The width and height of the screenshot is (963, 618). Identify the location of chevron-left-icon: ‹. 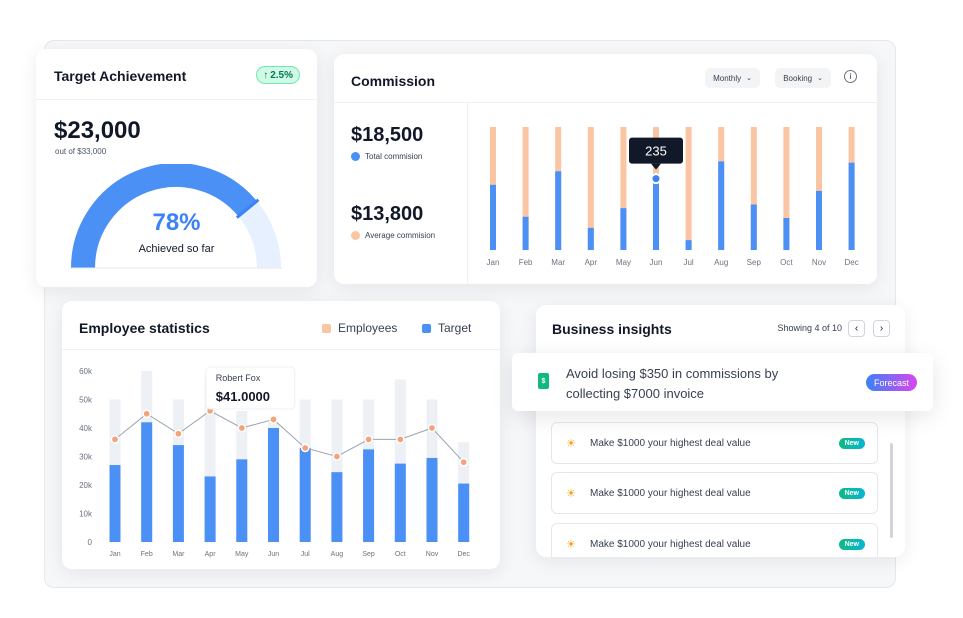
(856, 328).